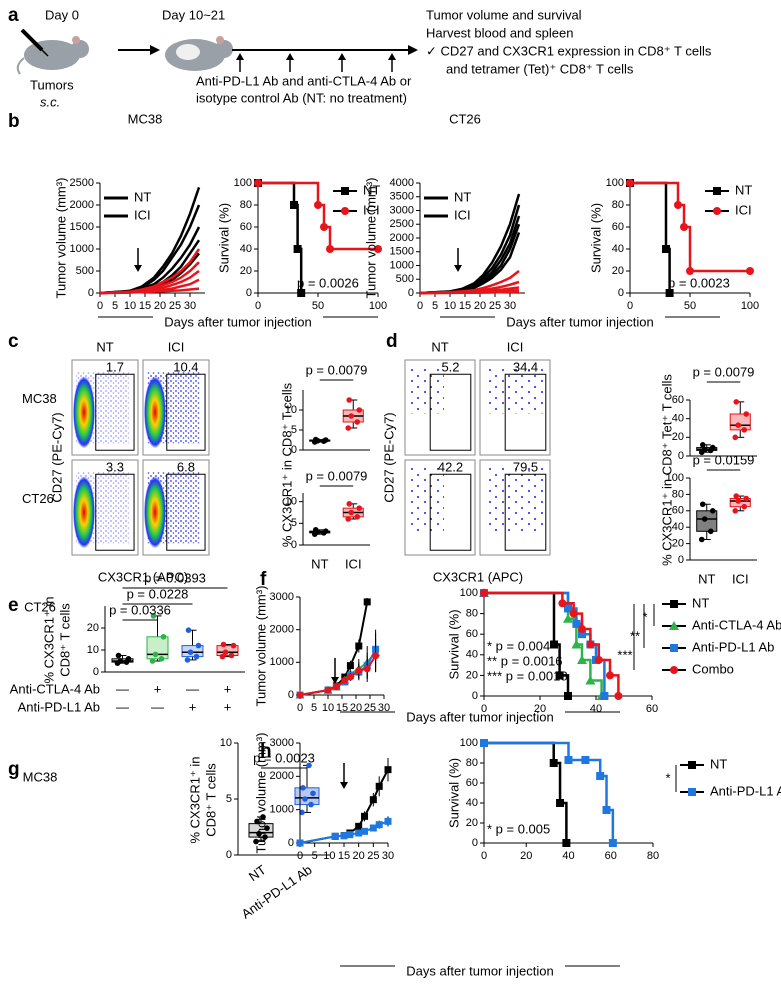 The height and width of the screenshot is (1000, 781). What do you see at coordinates (186, 412) in the screenshot?
I see `gate` at bounding box center [186, 412].